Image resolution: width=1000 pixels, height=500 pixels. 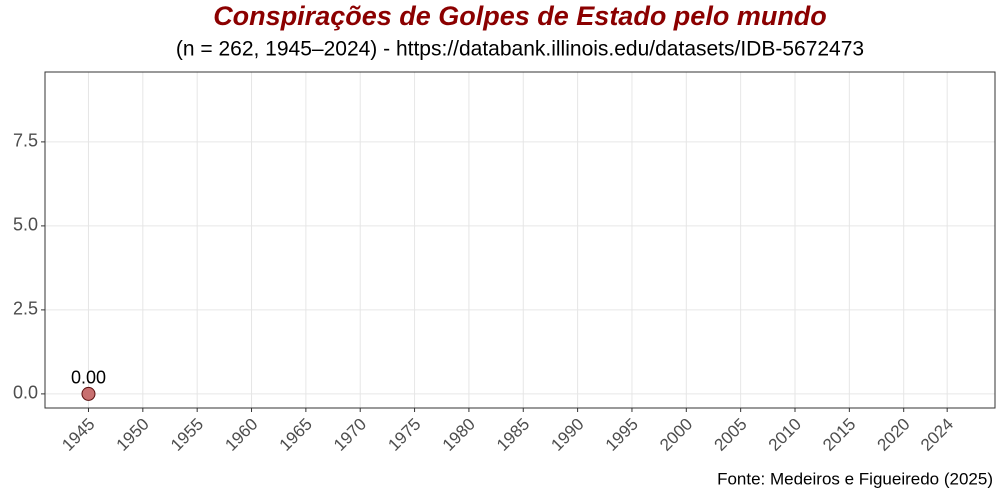 I want to click on caption: Fonte: Medeiros e Figueiredo (2025), so click(x=855, y=478).